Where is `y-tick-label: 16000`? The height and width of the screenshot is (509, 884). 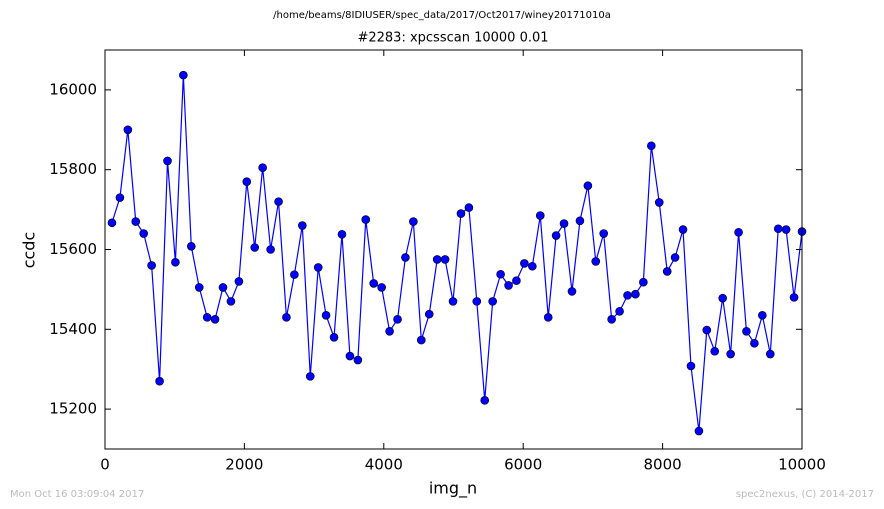
y-tick-label: 16000 is located at coordinates (73, 89).